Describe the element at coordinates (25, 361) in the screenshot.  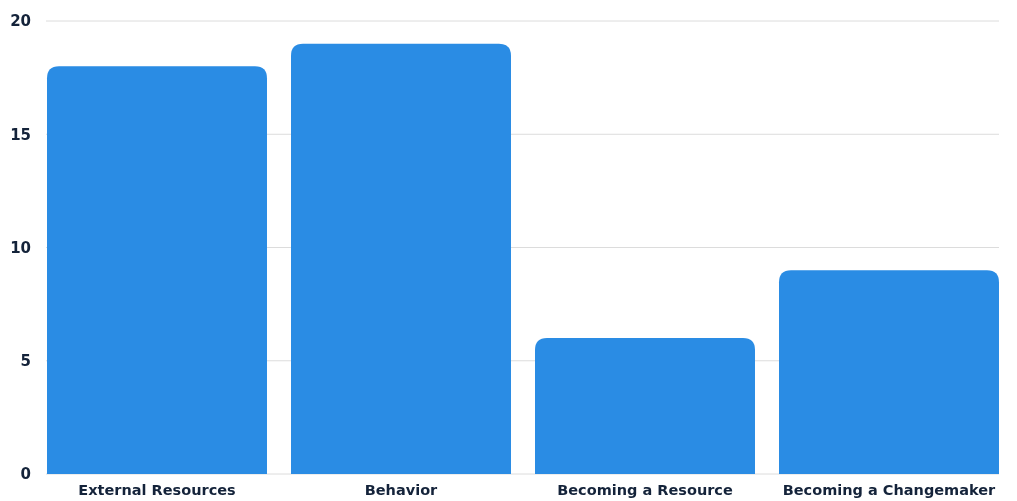
I see `y-tick-label: 5` at that location.